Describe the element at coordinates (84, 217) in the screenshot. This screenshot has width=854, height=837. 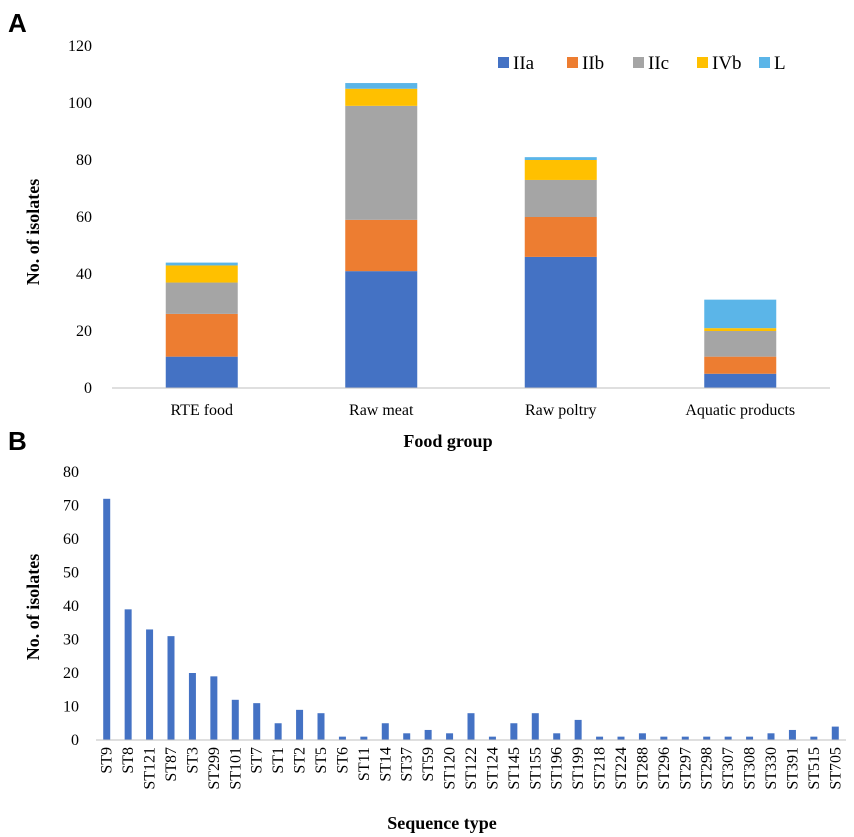
I see `panel-a-y-tick-label: 60` at that location.